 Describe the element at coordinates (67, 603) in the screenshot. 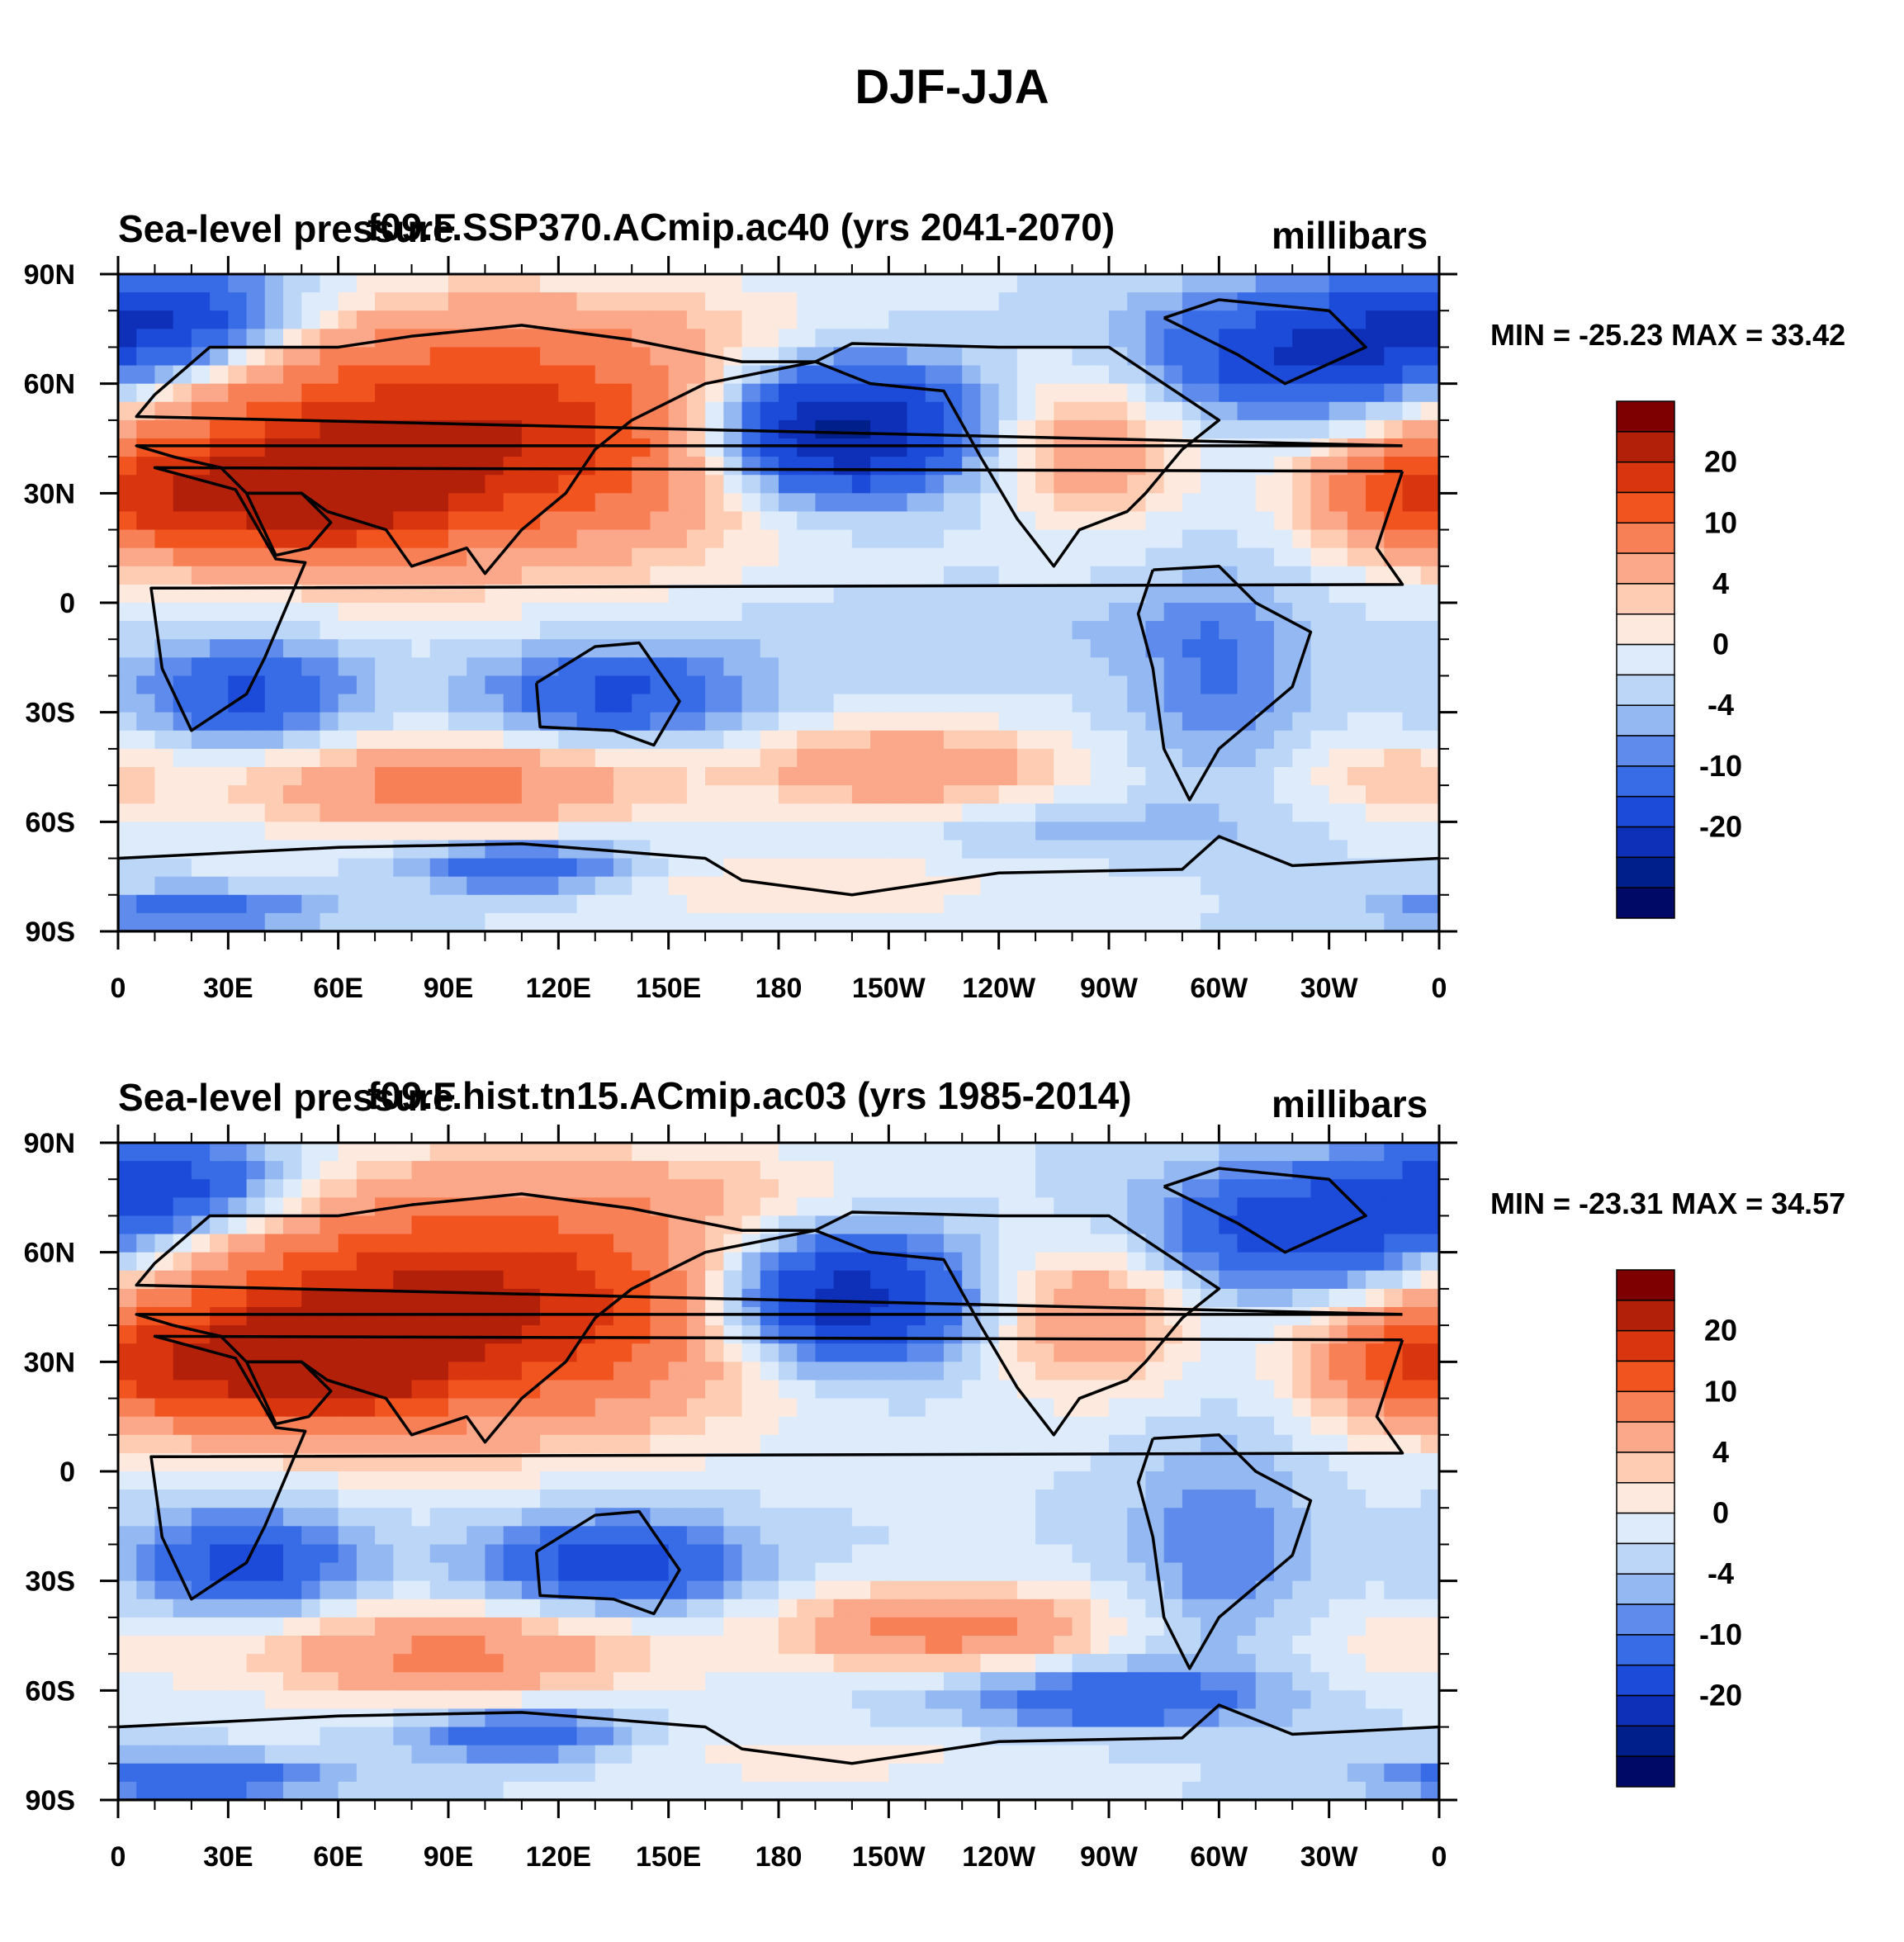

I see `lat-tick-label: 0` at that location.